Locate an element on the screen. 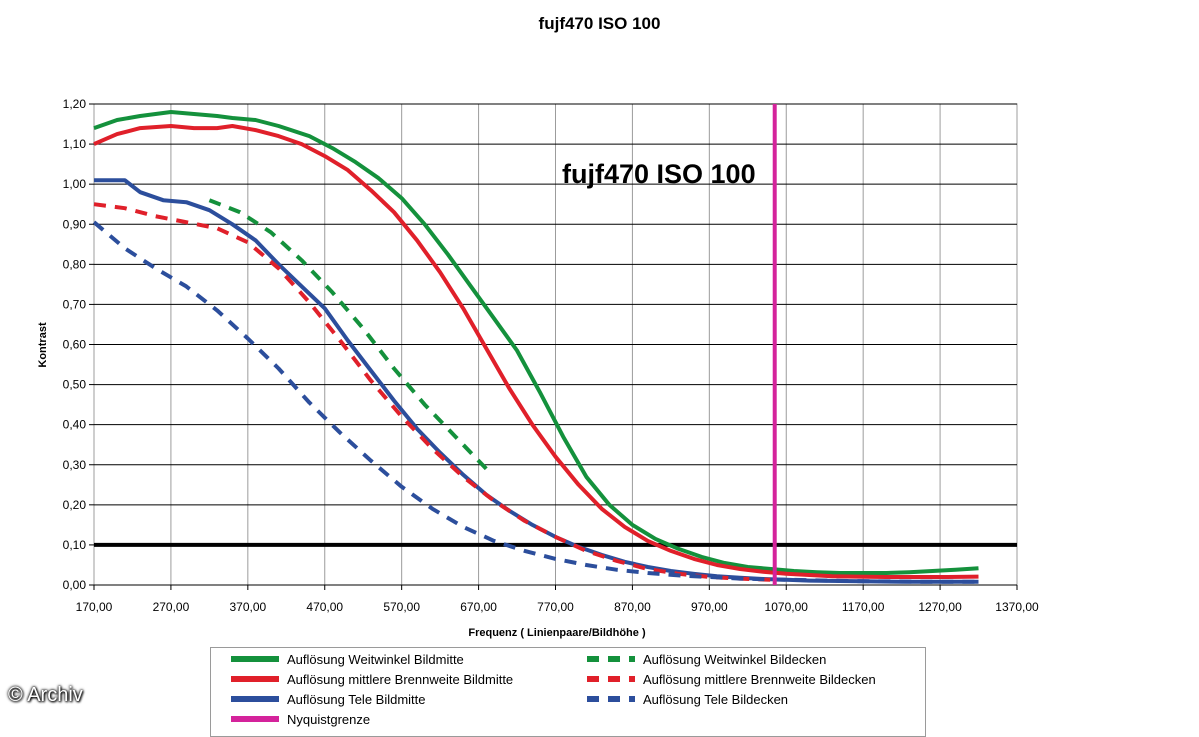 This screenshot has width=1199, height=737. chart-title: fujf470 ISO 100 is located at coordinates (599, 23).